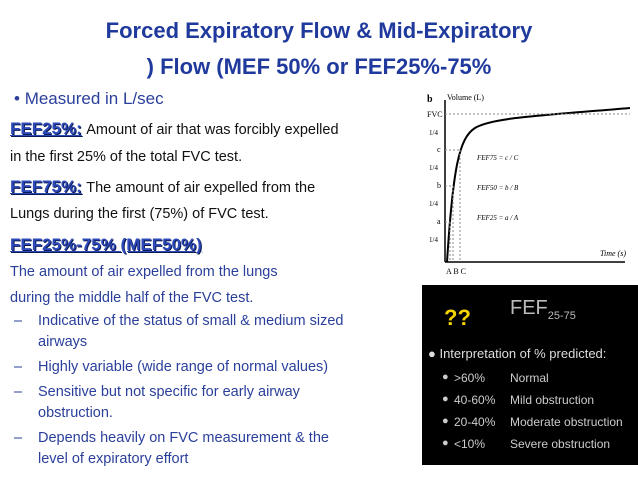  Describe the element at coordinates (566, 422) in the screenshot. I see `meaning: Moderate obstruction` at that location.